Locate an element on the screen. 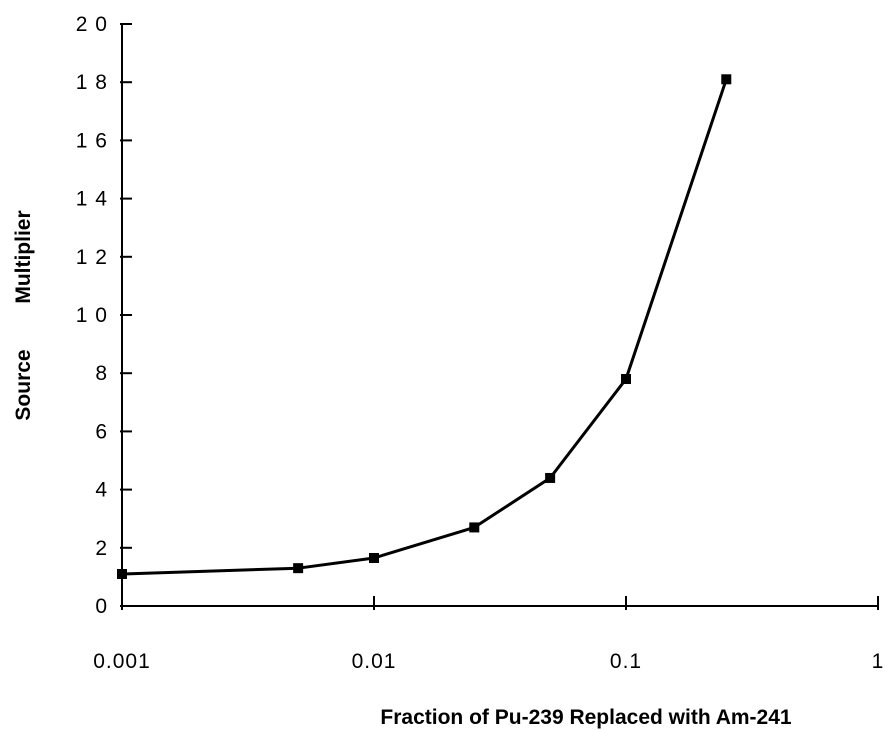  y-axis-ticks: 0 2 4 6 8 1 0 1 2 1 4 1 6 1 8 2 0 is located at coordinates (104, 315).